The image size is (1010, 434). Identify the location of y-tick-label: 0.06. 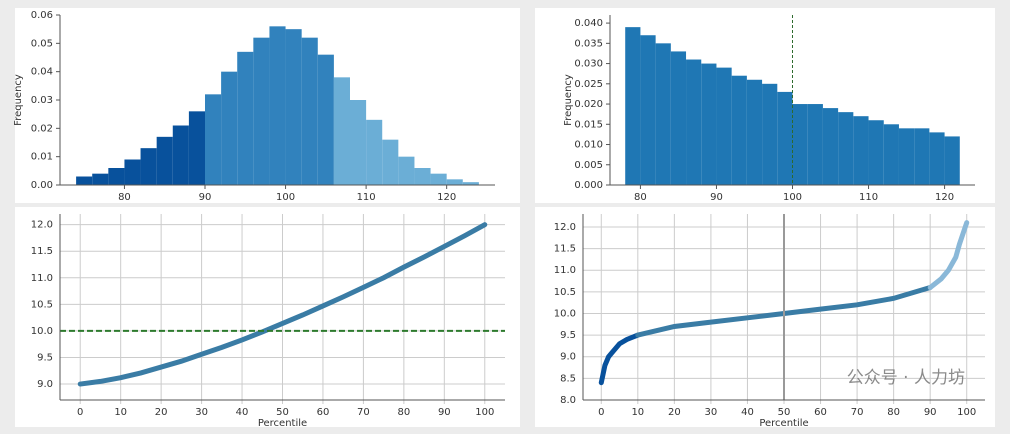
(42, 15).